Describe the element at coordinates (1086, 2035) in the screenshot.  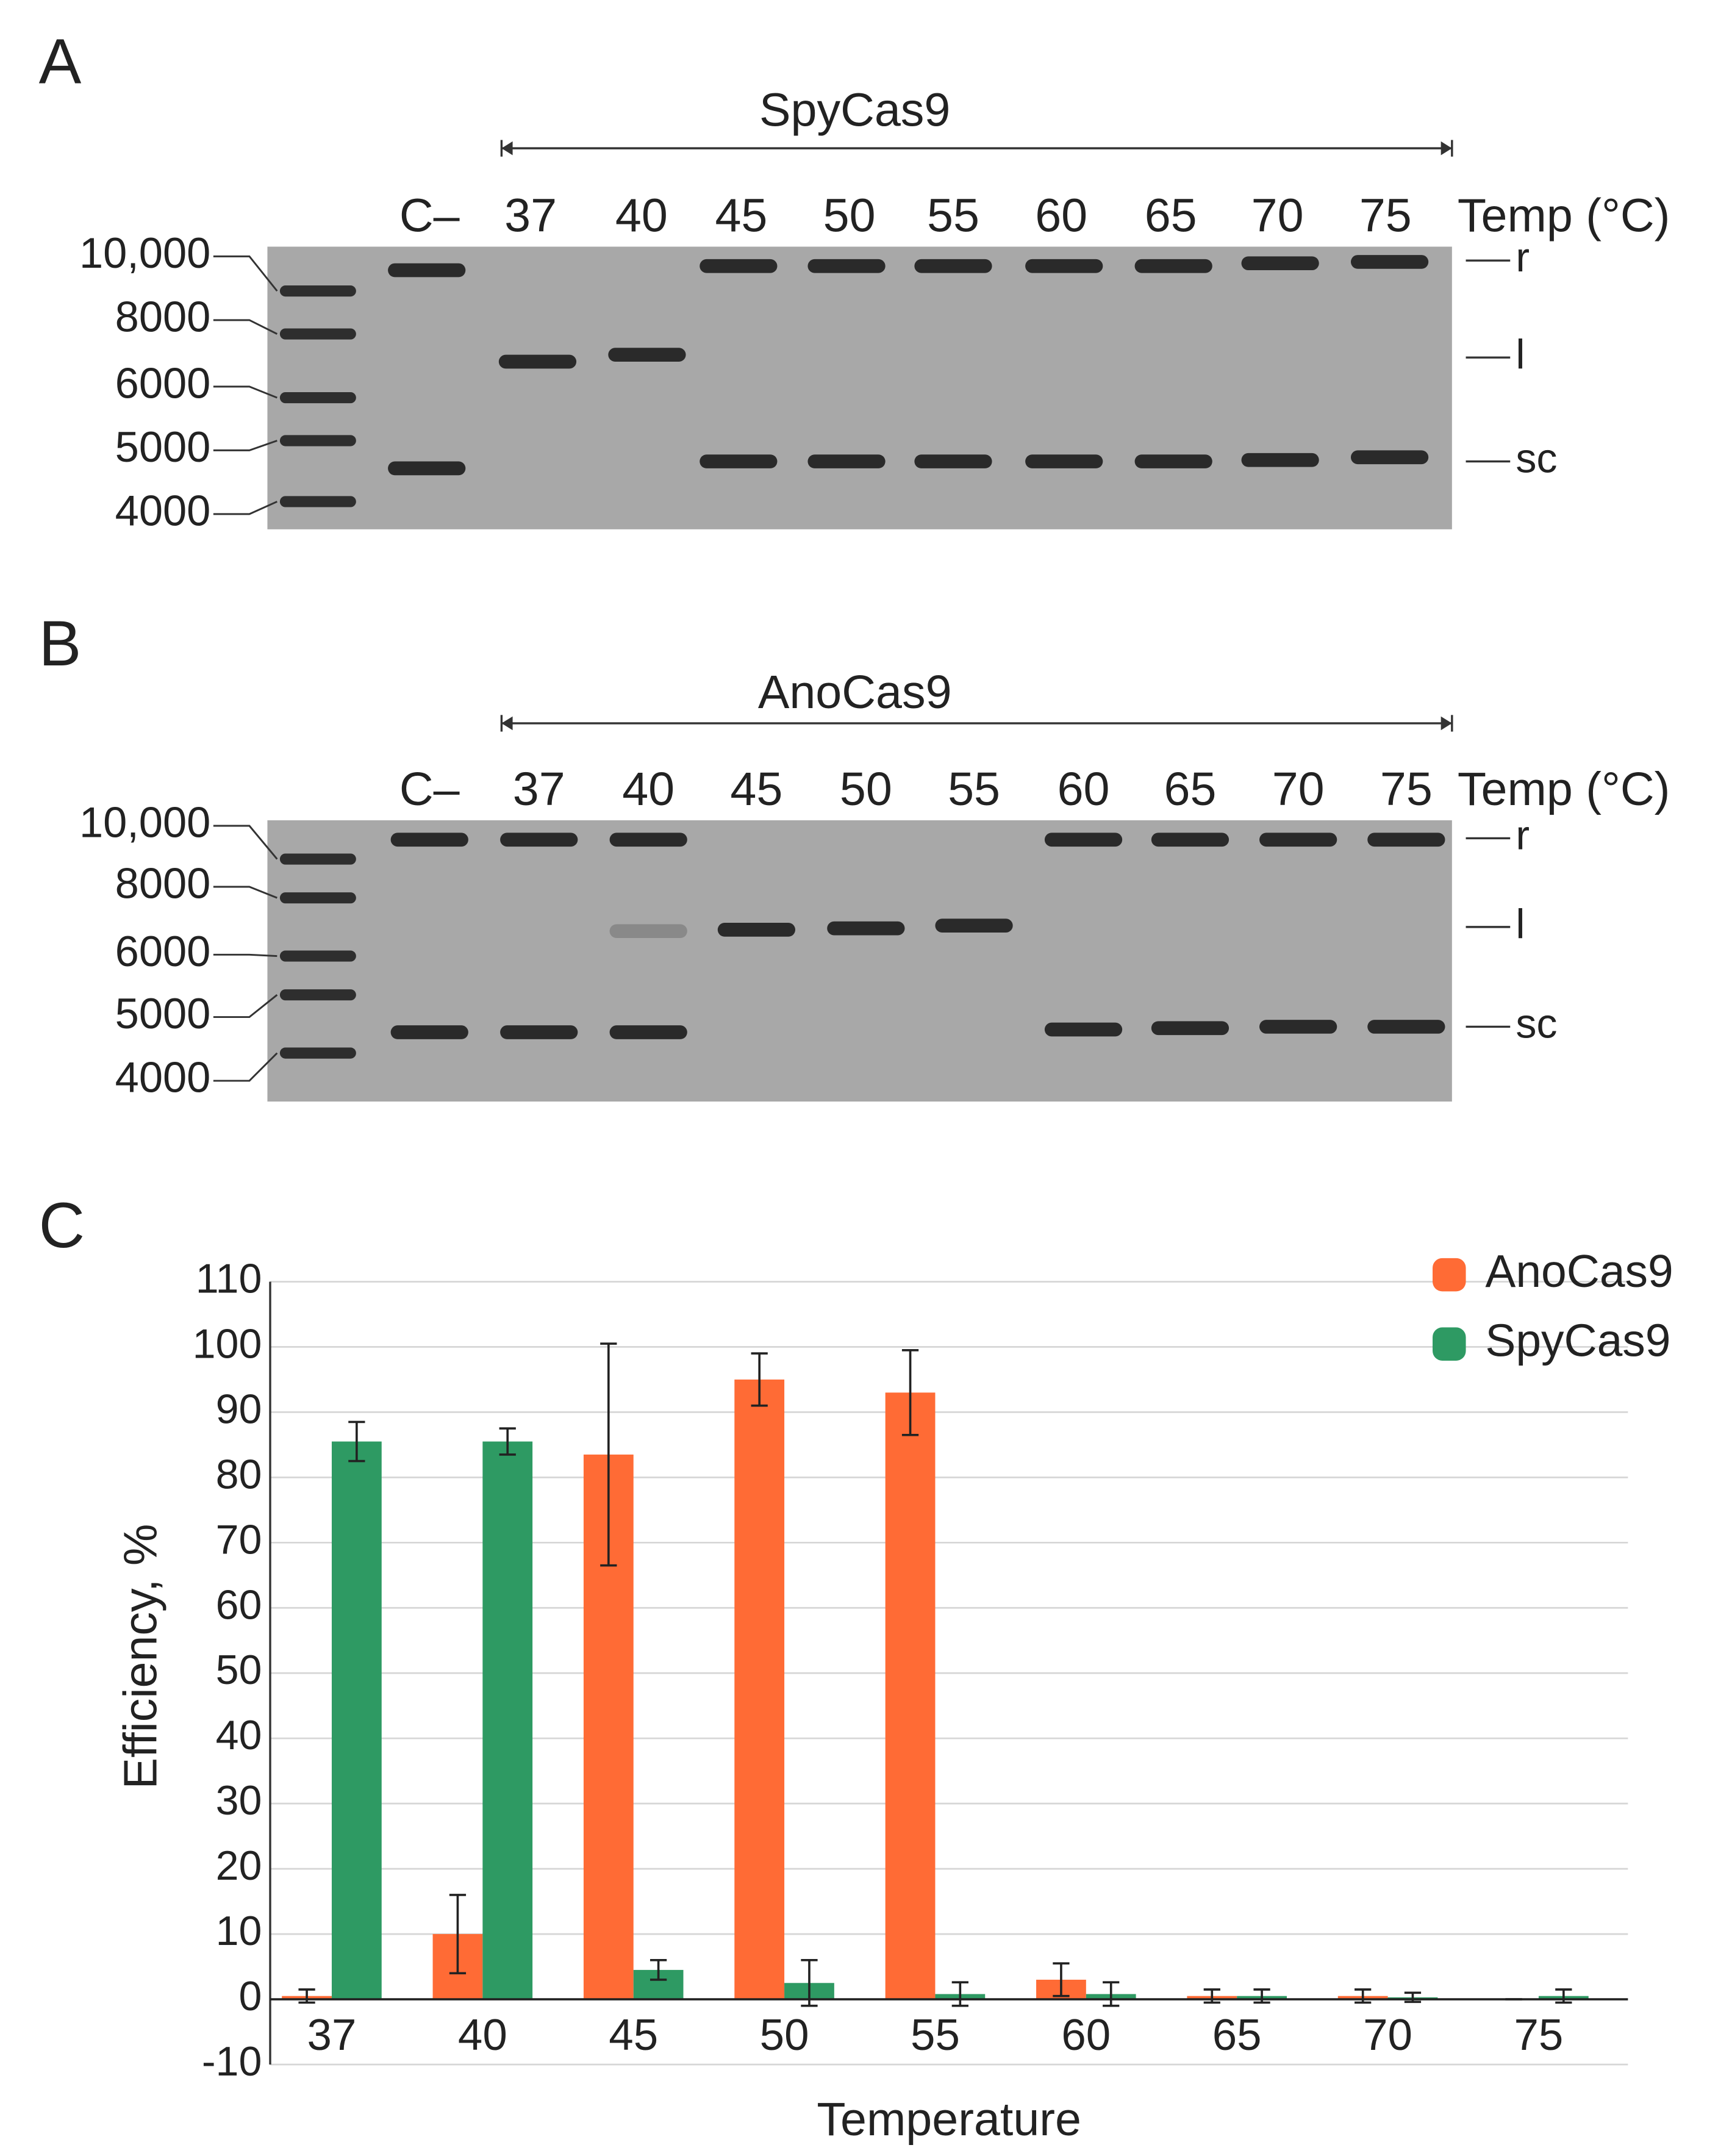
I see `x-tick-label: 60` at that location.